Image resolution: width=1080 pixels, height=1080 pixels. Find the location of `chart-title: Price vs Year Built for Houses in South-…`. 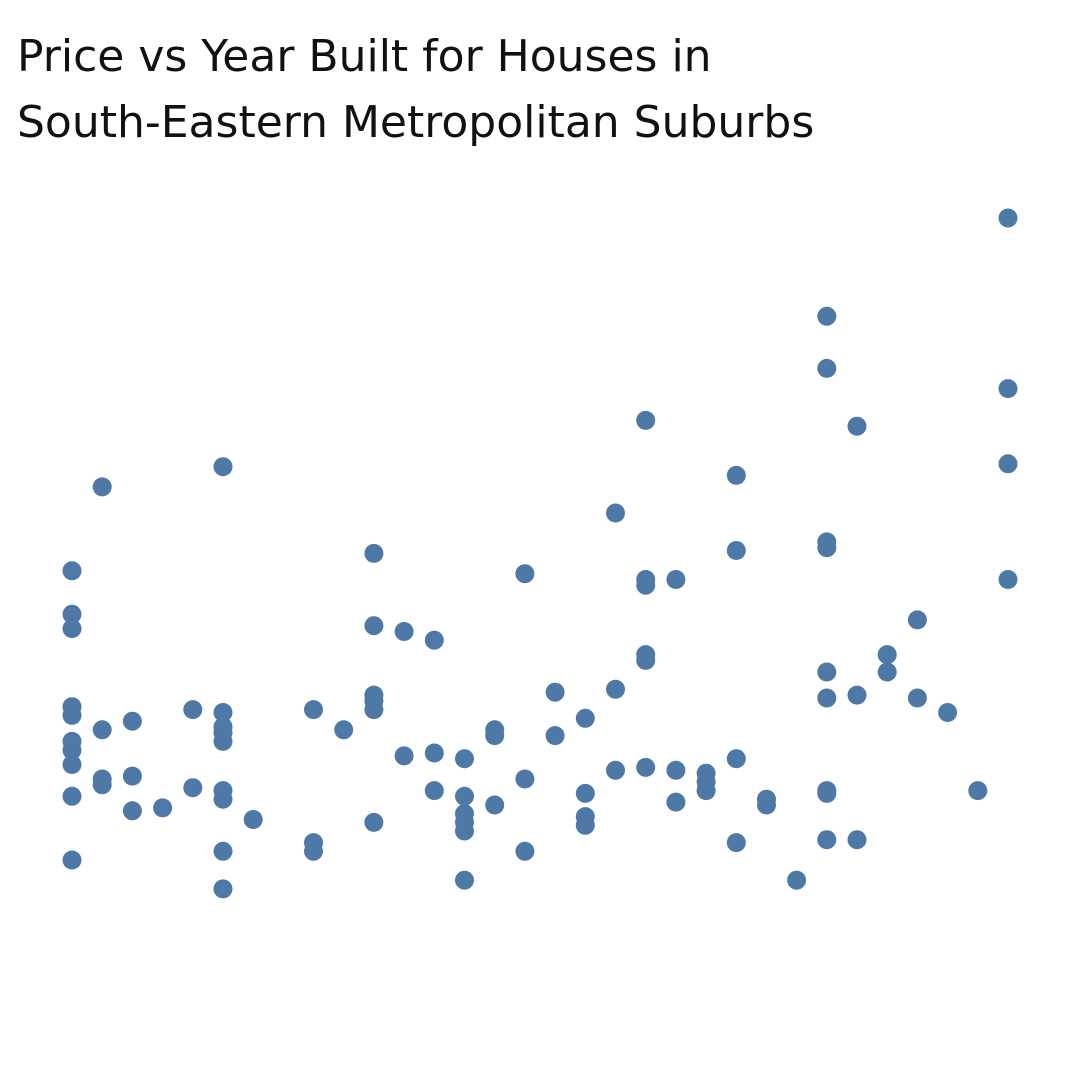

chart-title: Price vs Year Built for Houses in South-… is located at coordinates (415, 90).